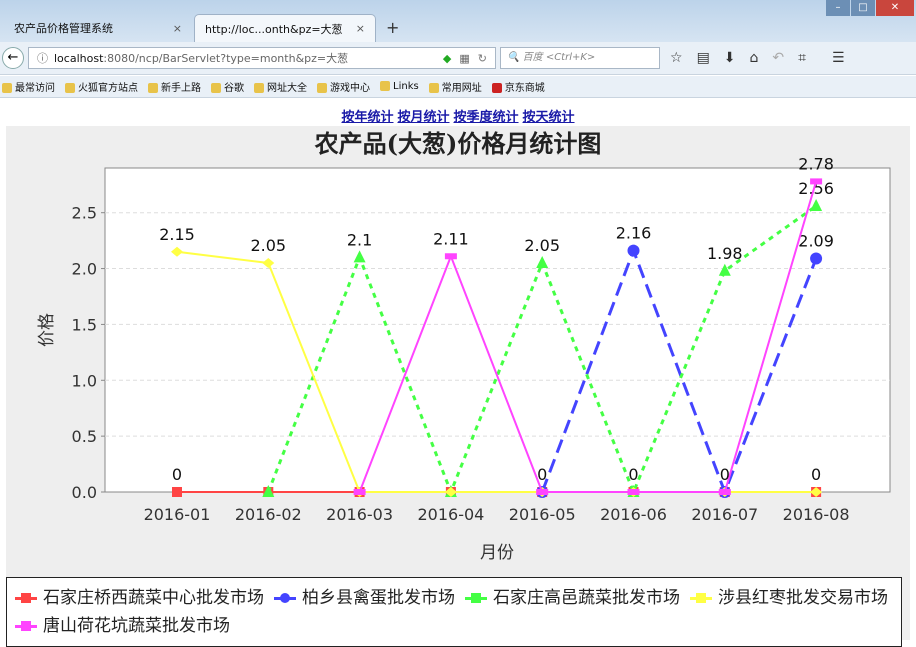 The width and height of the screenshot is (916, 647). I want to click on tab-chart: http://loc...onth&pz=大葱 ×, so click(285, 28).